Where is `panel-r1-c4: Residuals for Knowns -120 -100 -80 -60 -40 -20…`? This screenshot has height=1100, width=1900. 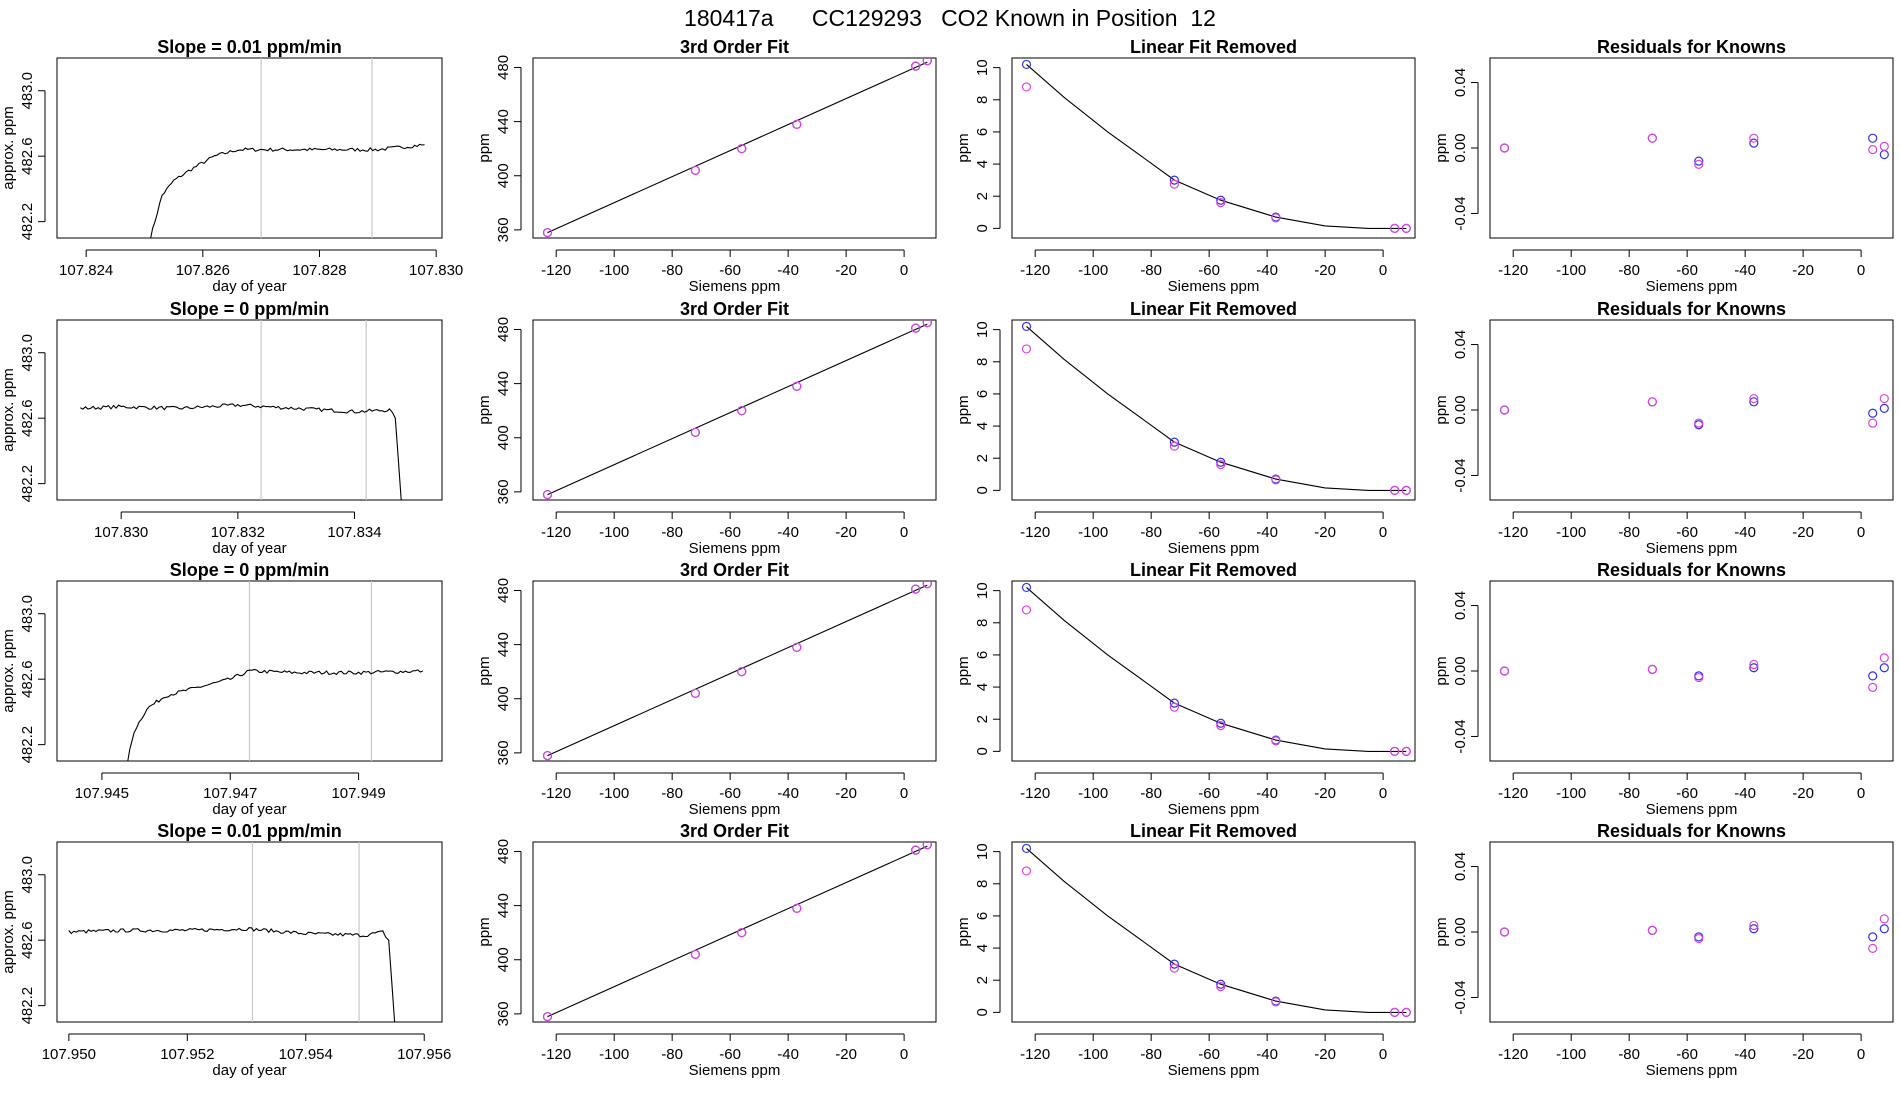
panel-r1-c4: Residuals for Knowns -120 -100 -80 -60 -40 -20… is located at coordinates (1663, 166).